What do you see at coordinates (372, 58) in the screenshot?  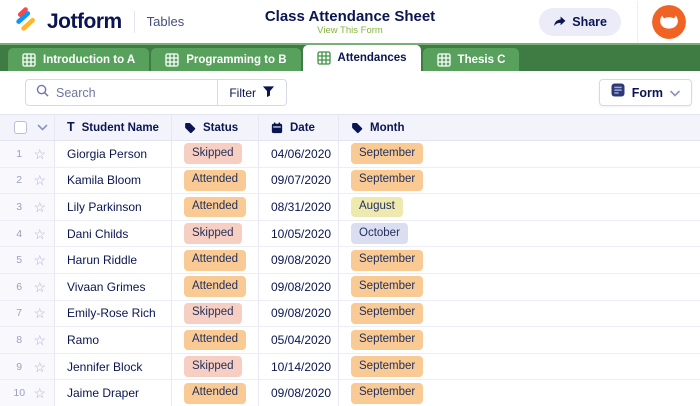 I see `tab-label: Attendances` at bounding box center [372, 58].